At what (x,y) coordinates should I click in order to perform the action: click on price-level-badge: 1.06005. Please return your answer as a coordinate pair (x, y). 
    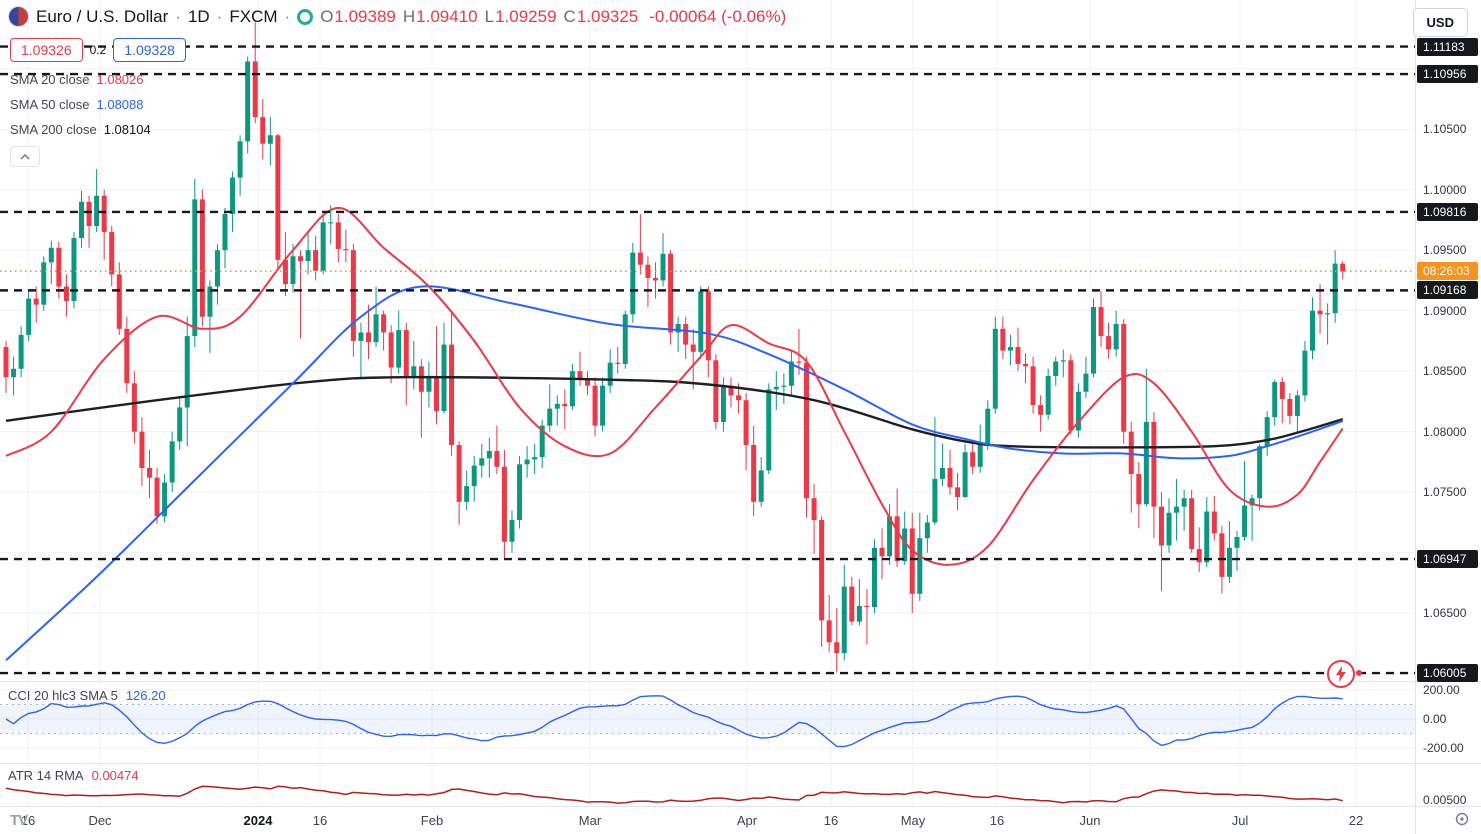
    Looking at the image, I should click on (1447, 673).